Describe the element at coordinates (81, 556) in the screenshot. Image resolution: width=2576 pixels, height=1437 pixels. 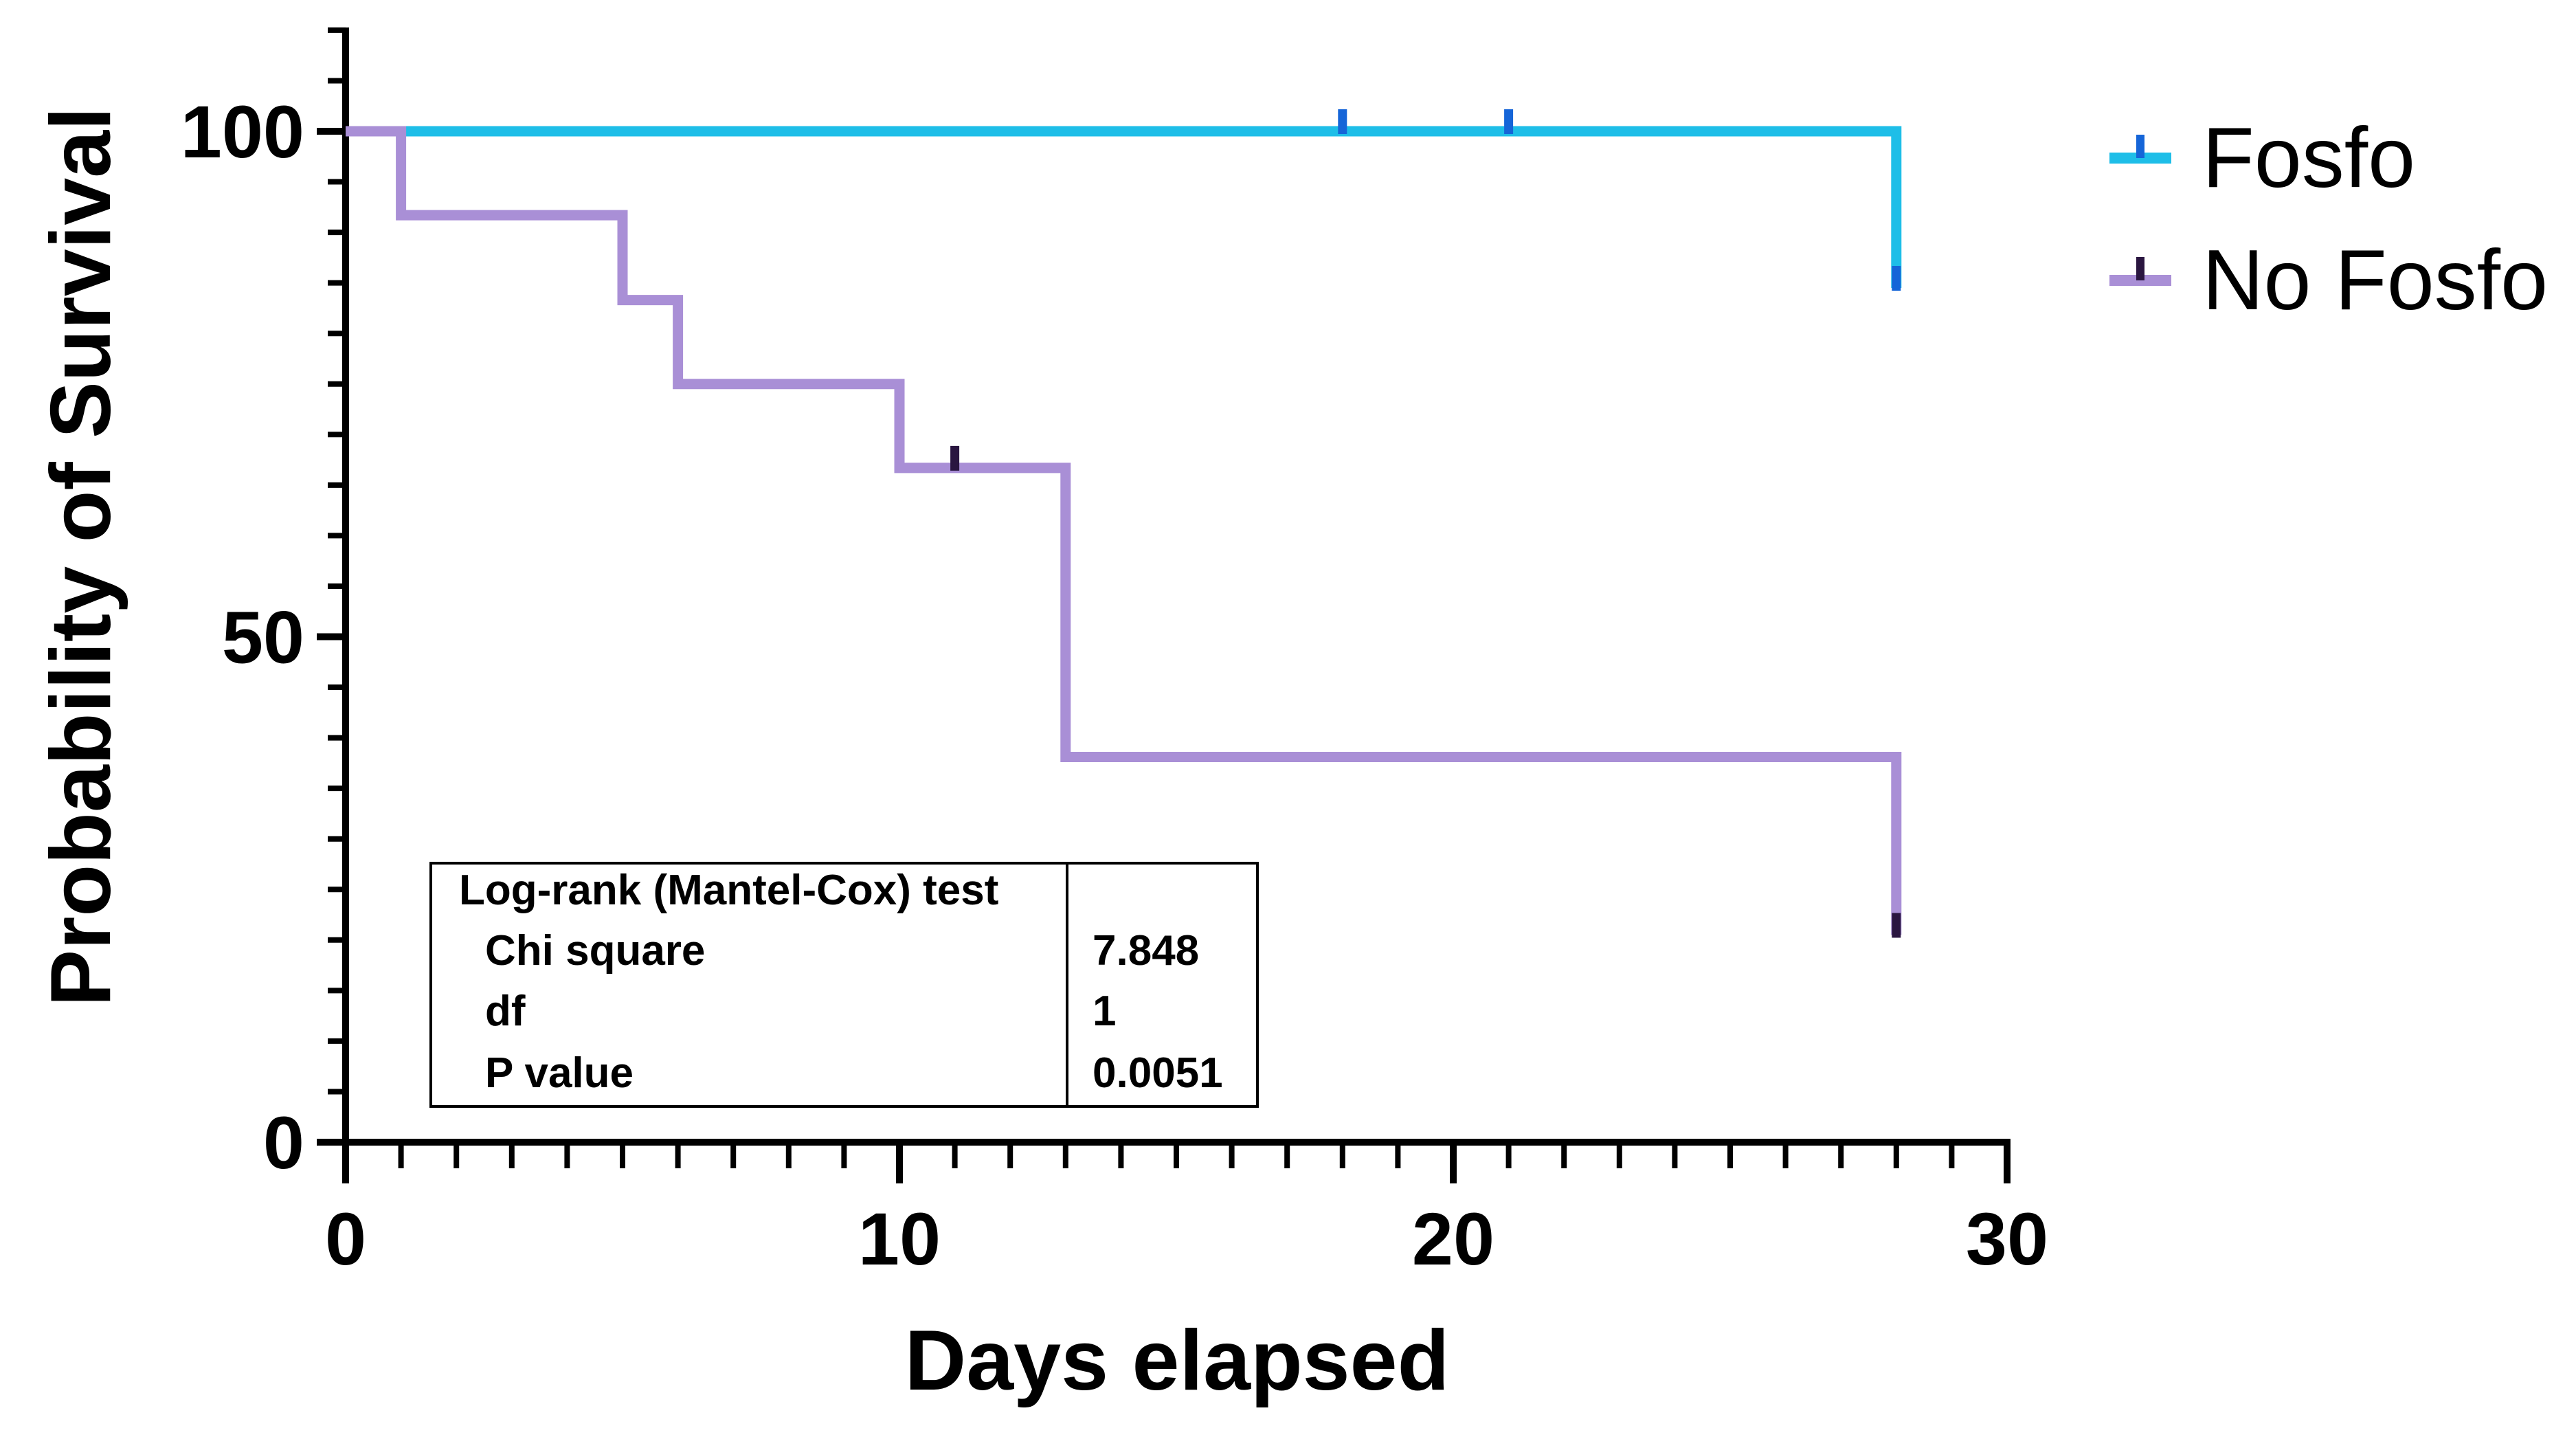
I see `y-axis-title: Probability of Survival` at that location.